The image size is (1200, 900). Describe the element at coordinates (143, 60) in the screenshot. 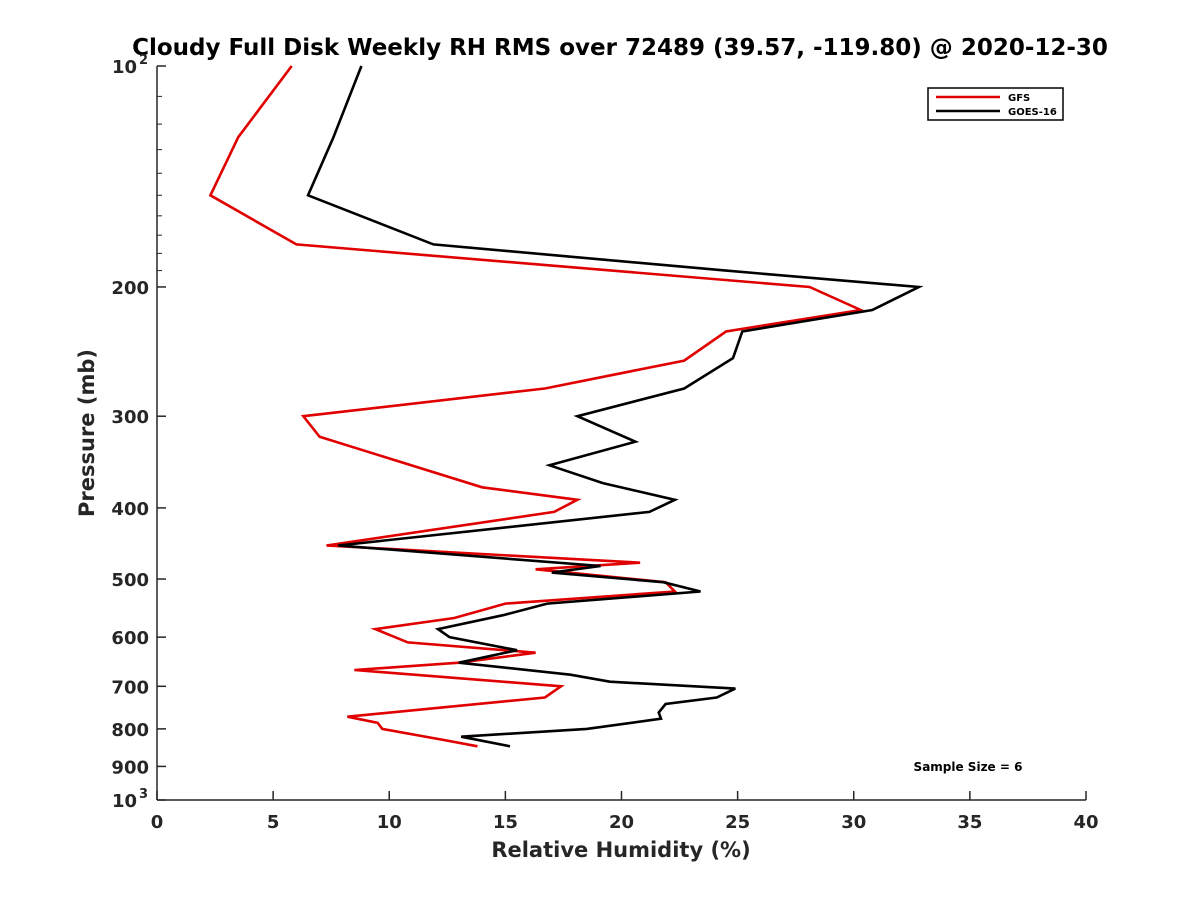

I see `y-tick-exponent: 2` at that location.